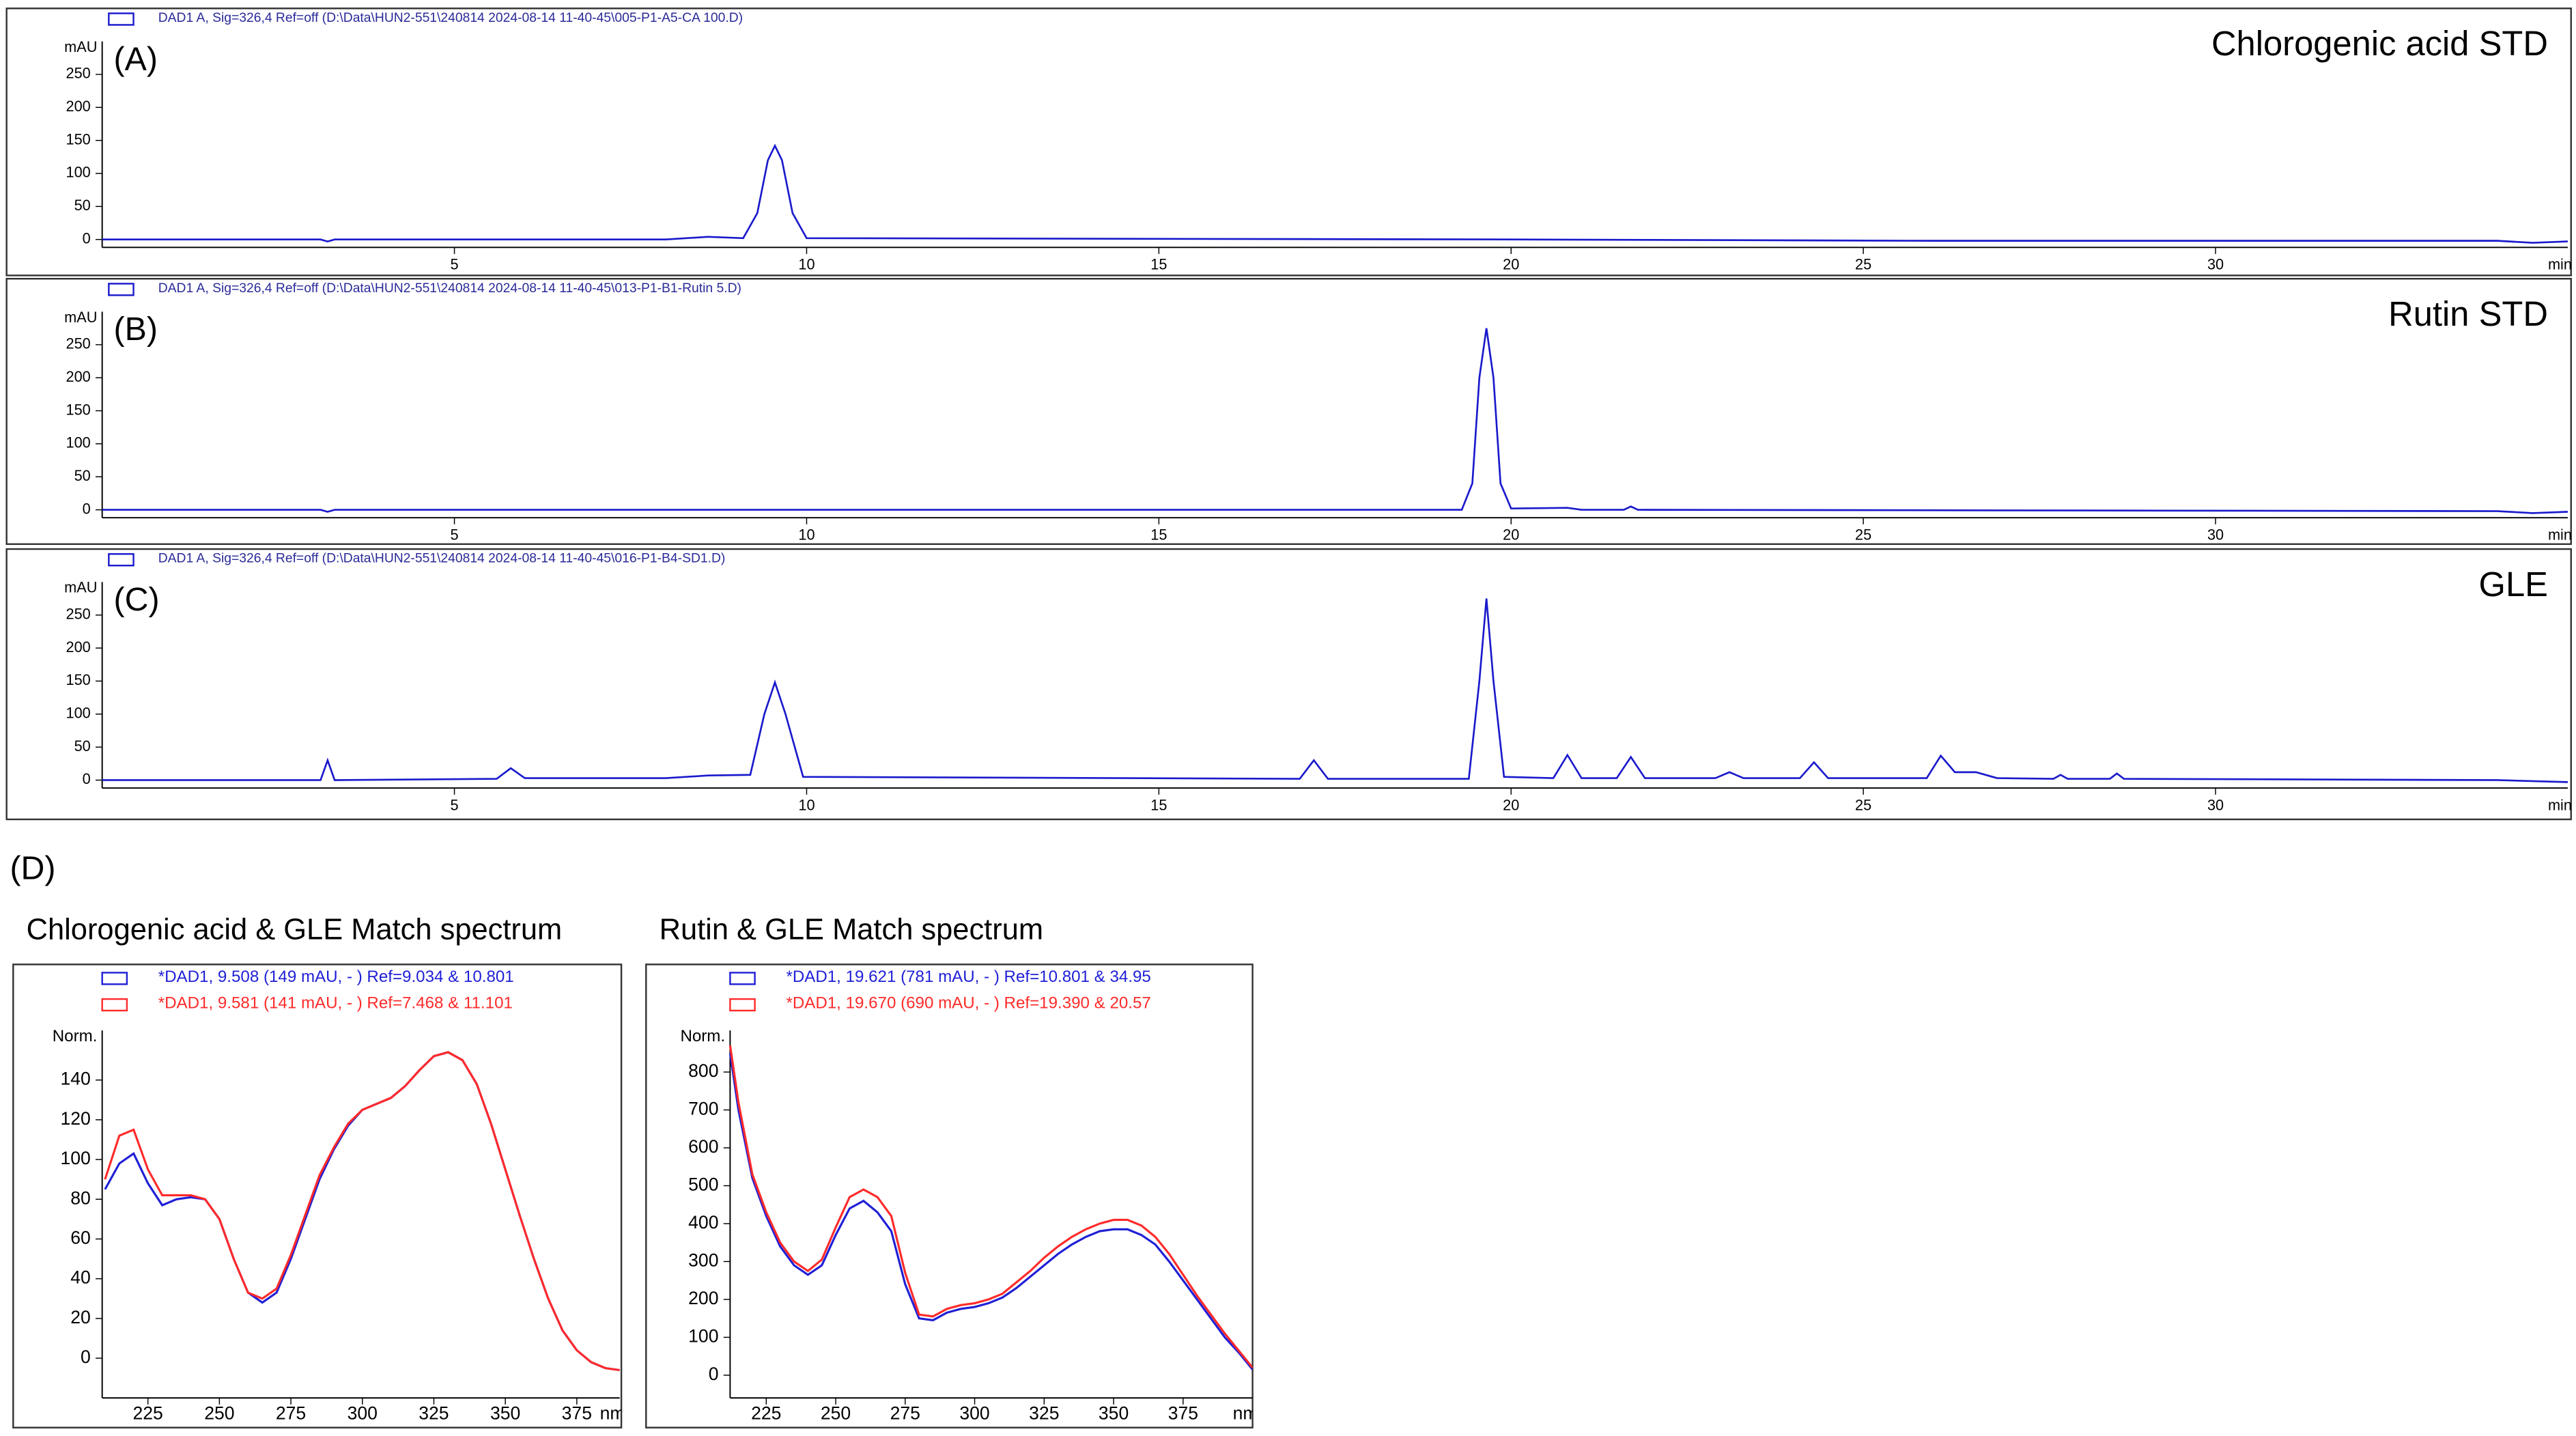 This screenshot has height=1436, width=2576. What do you see at coordinates (80, 1237) in the screenshot?
I see `y-tick-label: 60` at bounding box center [80, 1237].